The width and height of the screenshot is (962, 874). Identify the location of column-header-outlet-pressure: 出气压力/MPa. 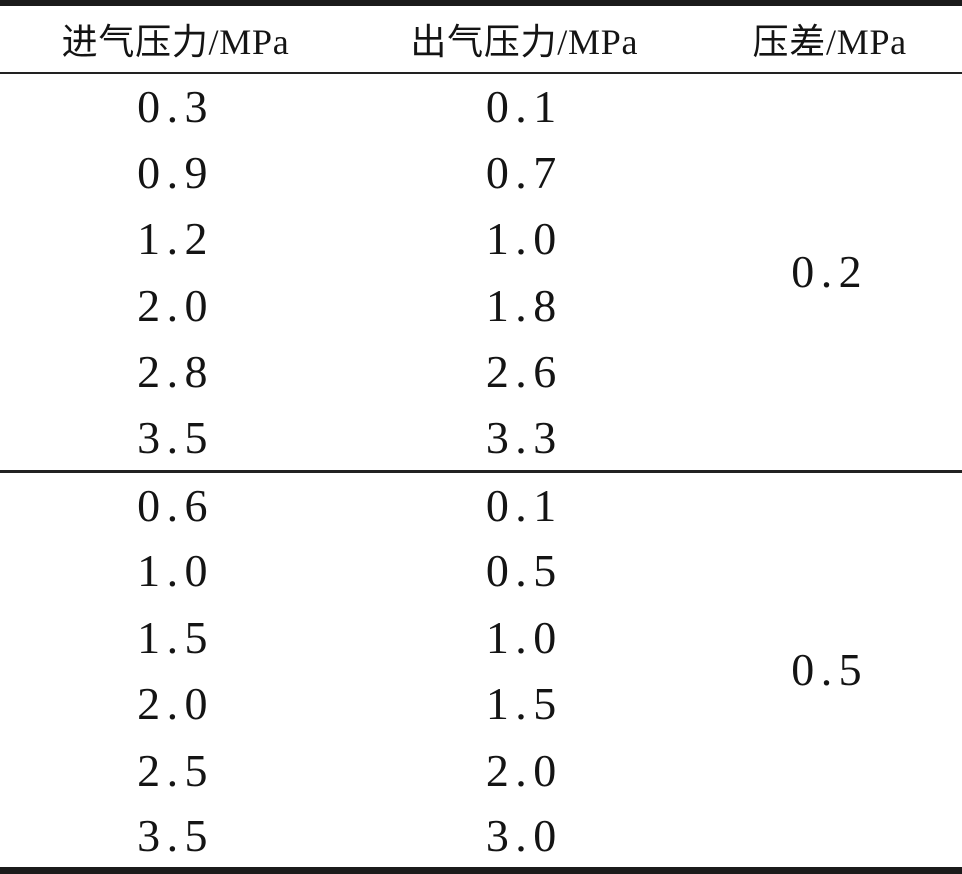
(524, 38).